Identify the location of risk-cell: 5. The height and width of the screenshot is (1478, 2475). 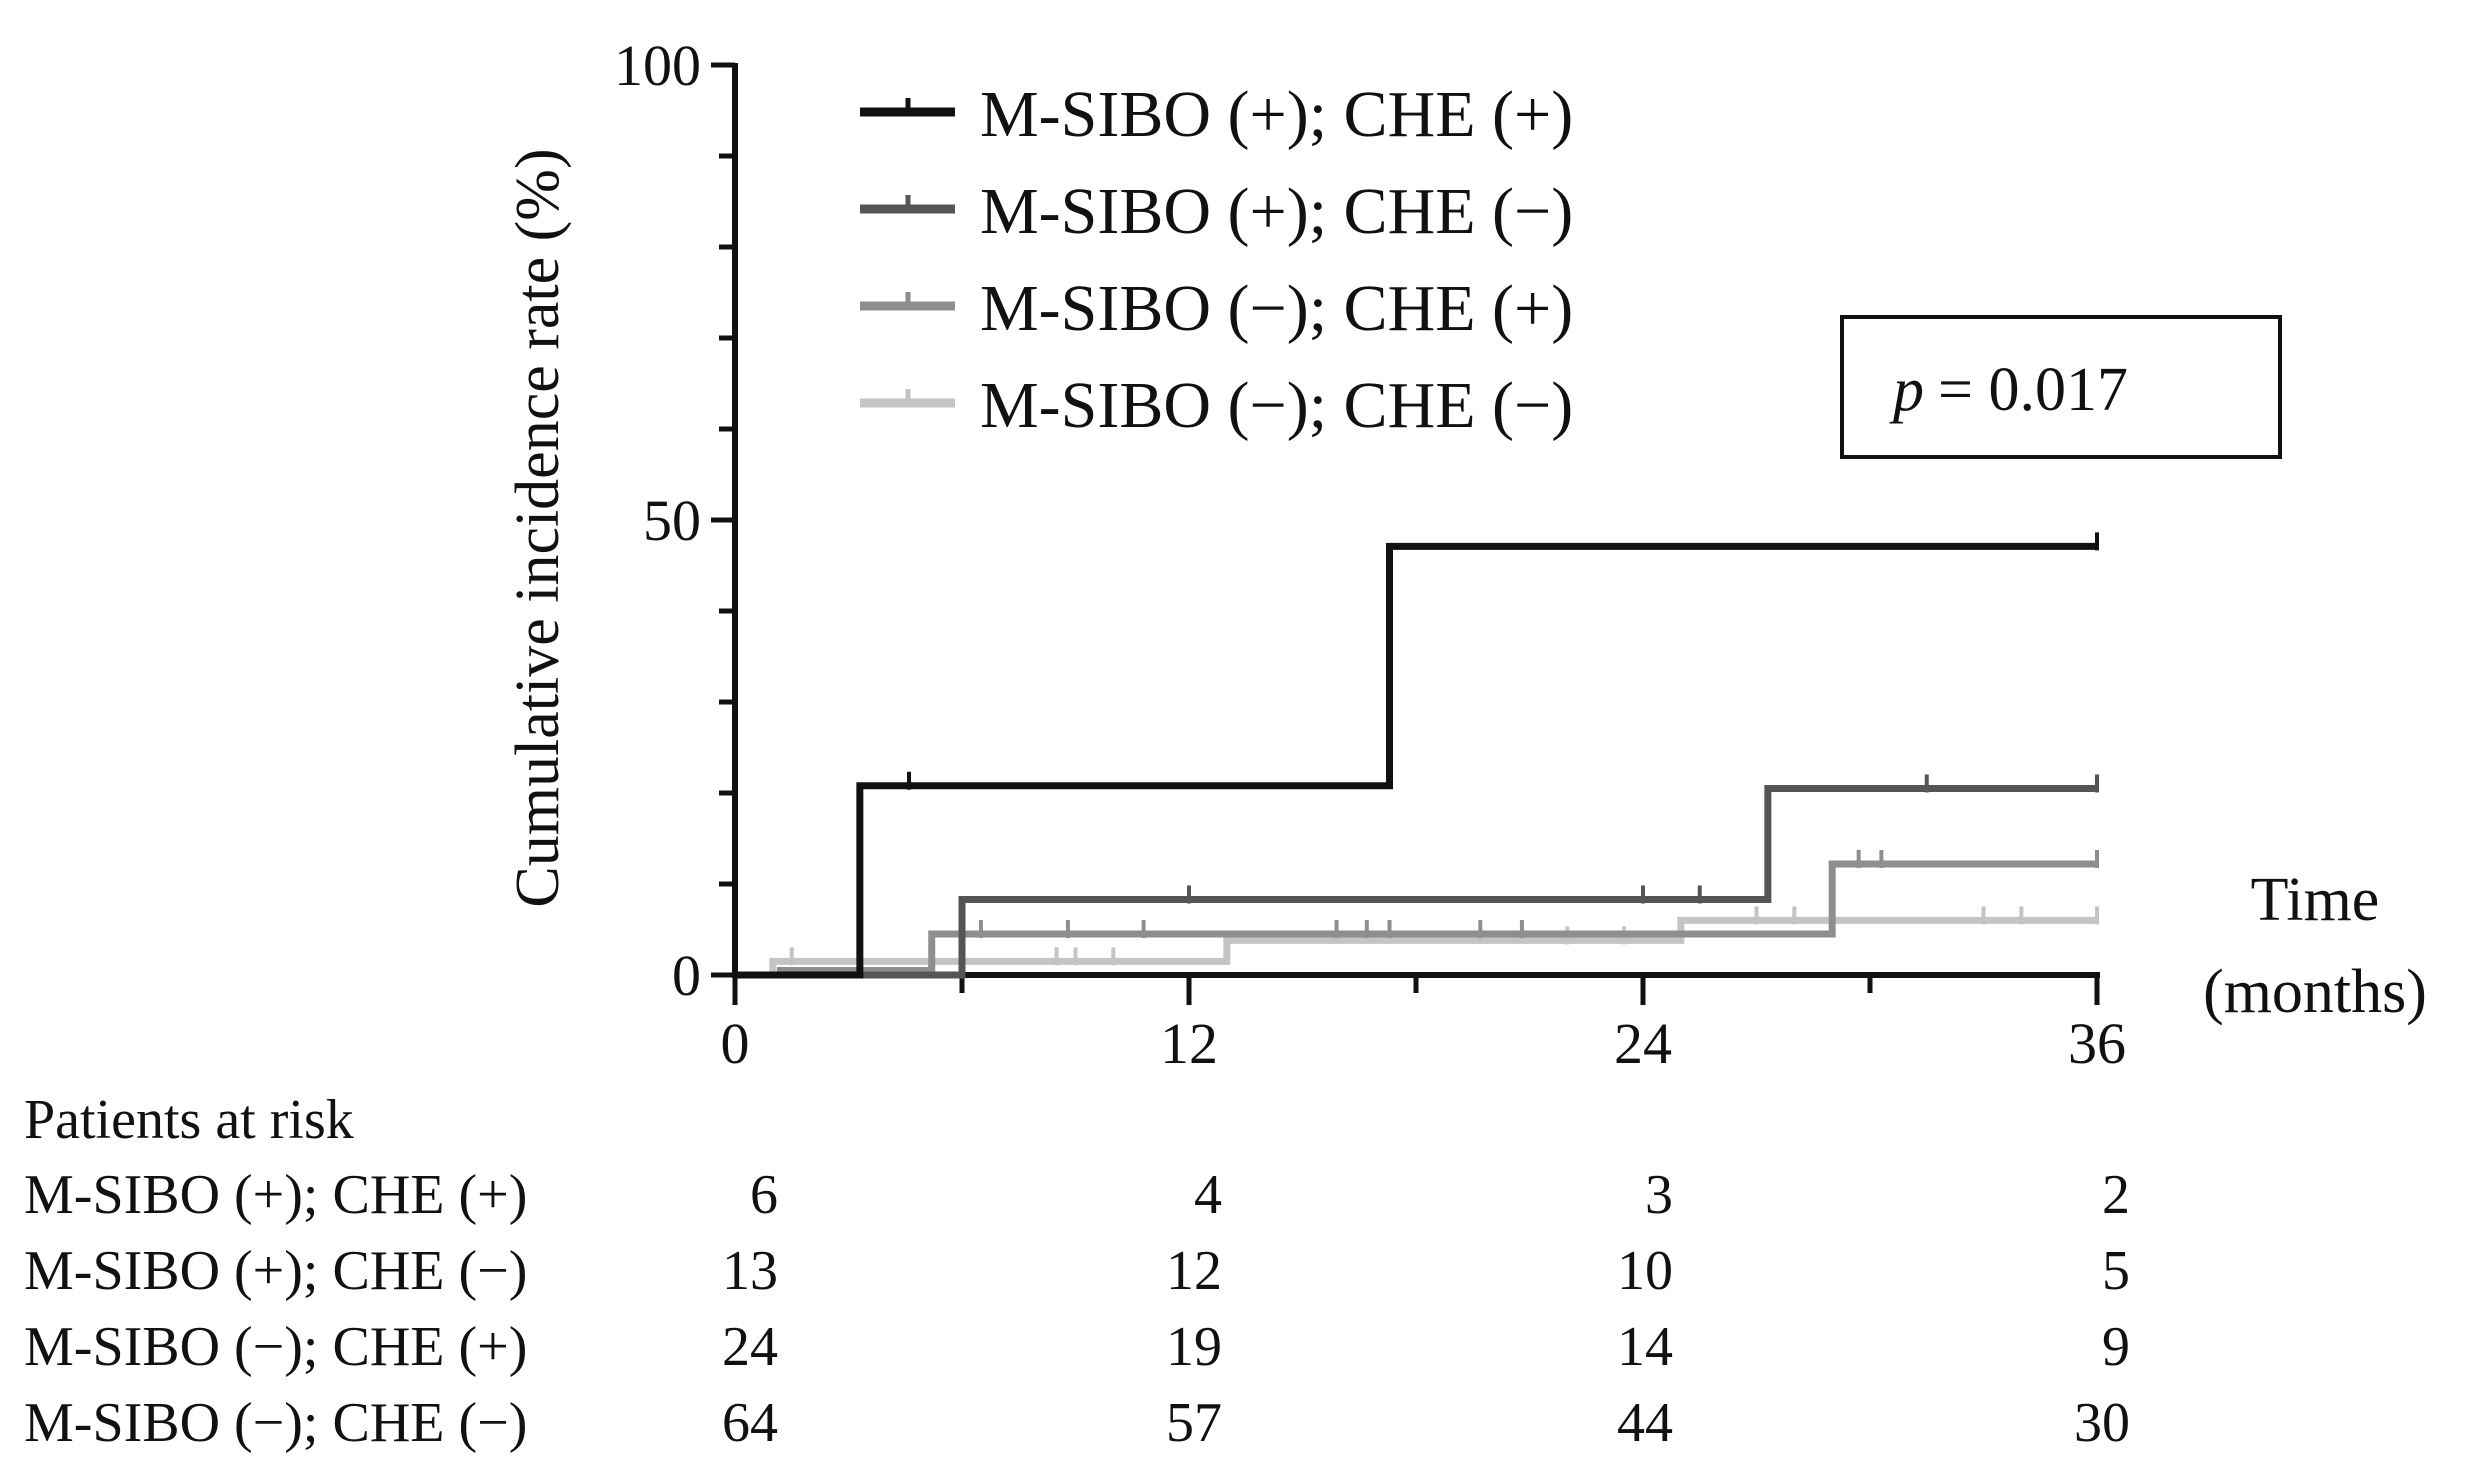
(2116, 1271).